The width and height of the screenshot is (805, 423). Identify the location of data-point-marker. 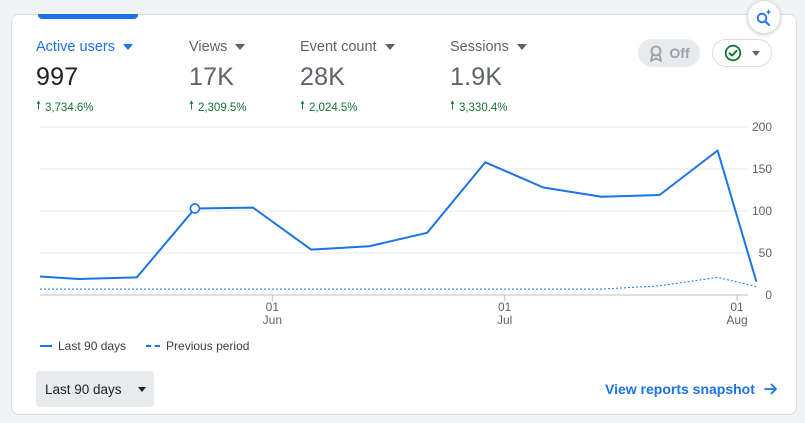
(195, 208).